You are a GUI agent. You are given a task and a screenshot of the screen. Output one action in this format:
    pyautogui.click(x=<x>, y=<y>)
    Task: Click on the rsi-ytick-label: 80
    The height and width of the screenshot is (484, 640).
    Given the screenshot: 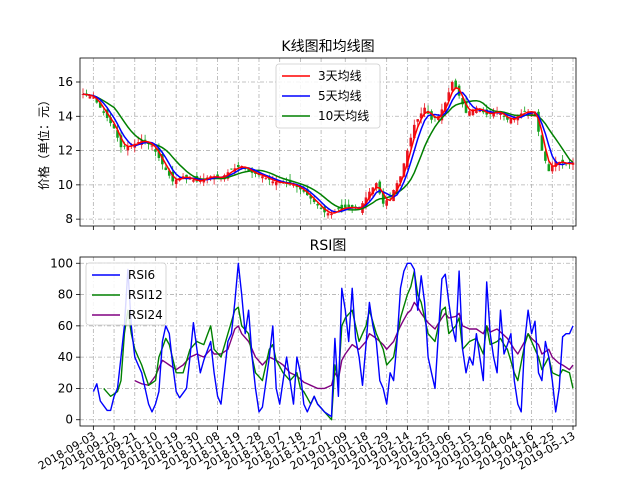 What is the action you would take?
    pyautogui.click(x=65, y=295)
    